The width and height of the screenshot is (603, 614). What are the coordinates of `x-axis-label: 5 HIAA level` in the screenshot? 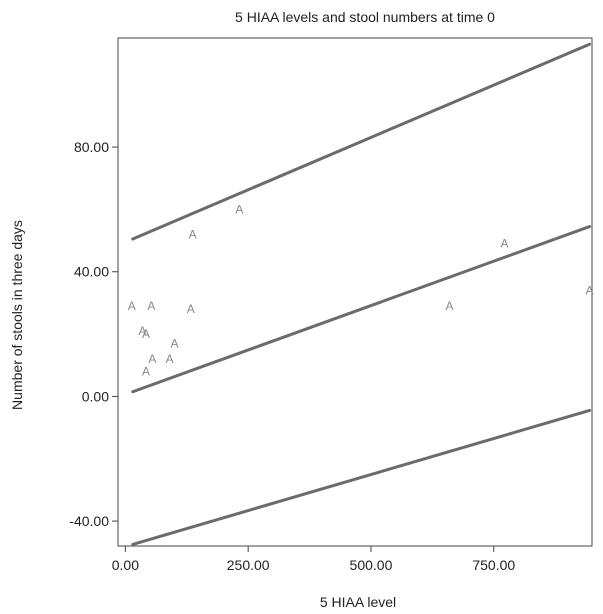 It's located at (358, 602).